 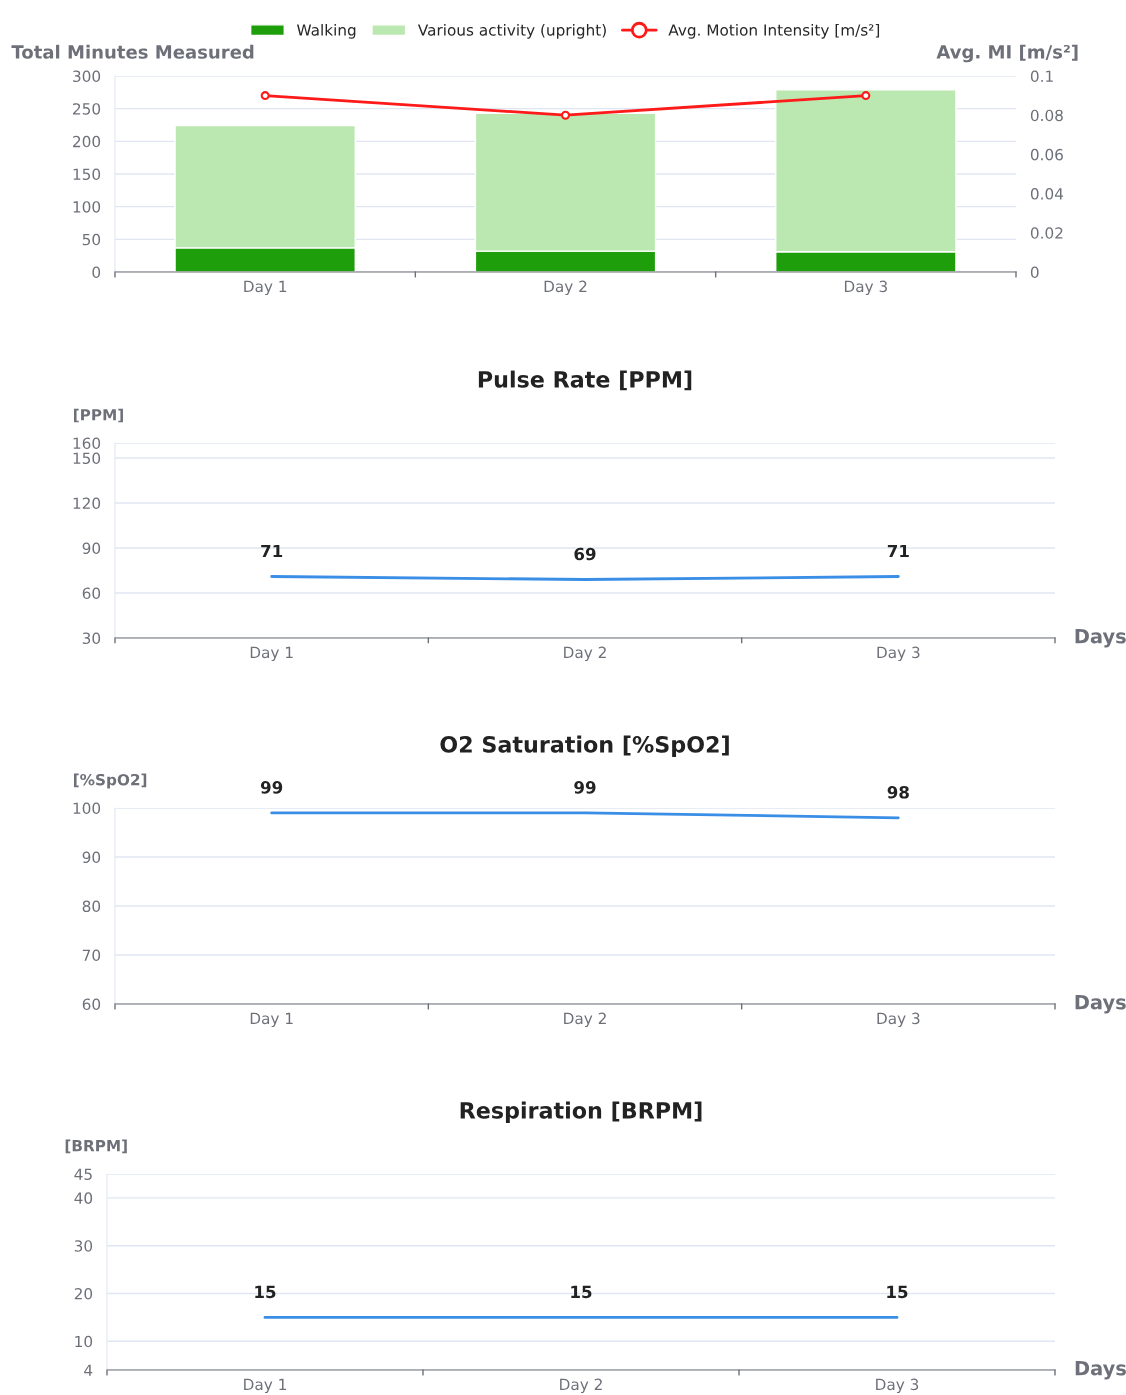 I want to click on y-axis-title: [BRPM], so click(x=96, y=1146).